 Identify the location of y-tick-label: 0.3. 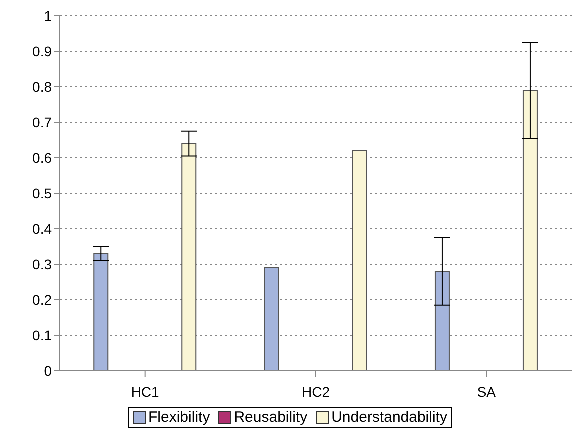
(42, 264).